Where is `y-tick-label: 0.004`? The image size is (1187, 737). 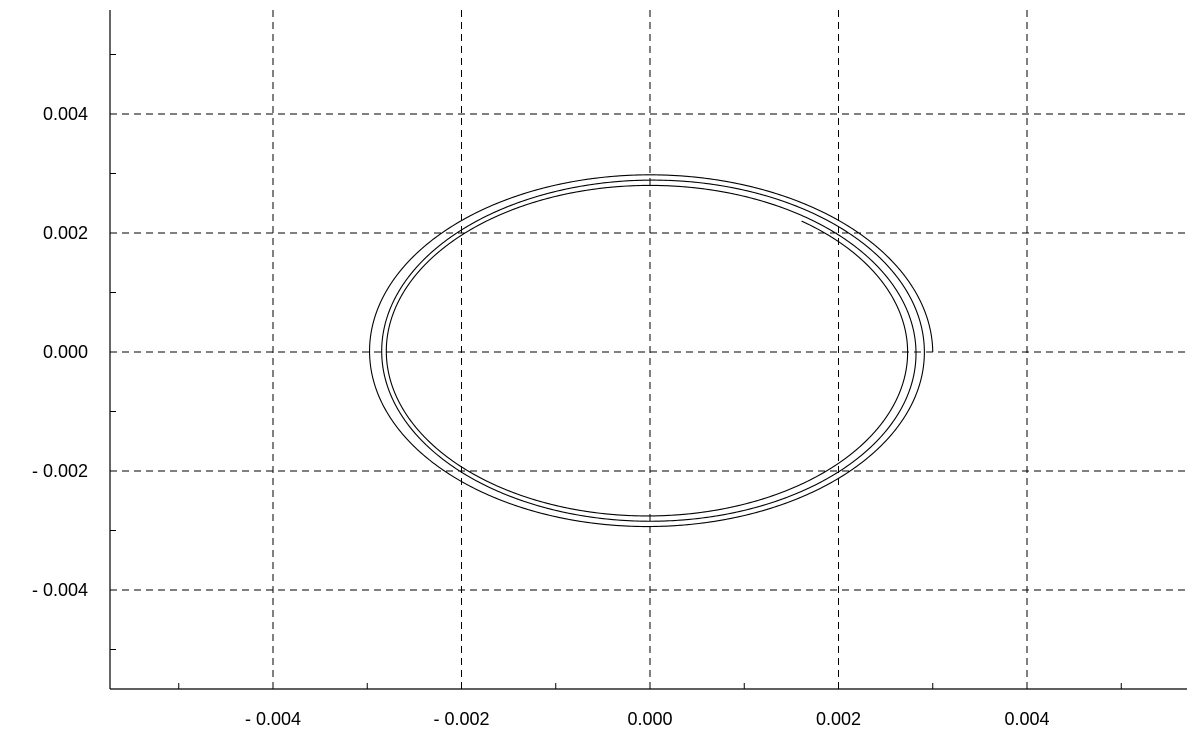 y-tick-label: 0.004 is located at coordinates (65, 114).